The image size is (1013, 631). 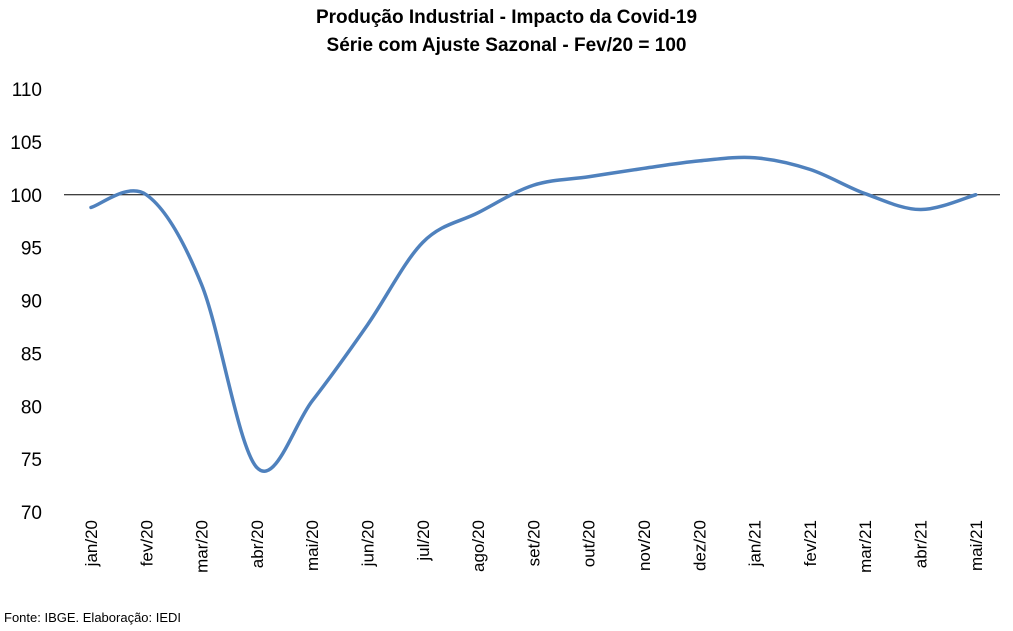 What do you see at coordinates (810, 543) in the screenshot?
I see `x-tick-label: fev/21` at bounding box center [810, 543].